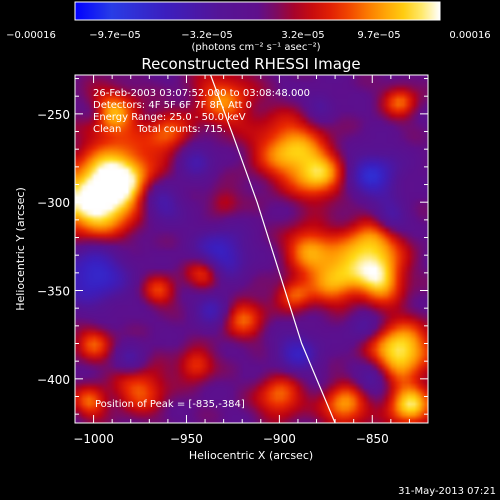  I want to click on x-axis-label: Heliocentric X (arcsec), so click(251, 455).